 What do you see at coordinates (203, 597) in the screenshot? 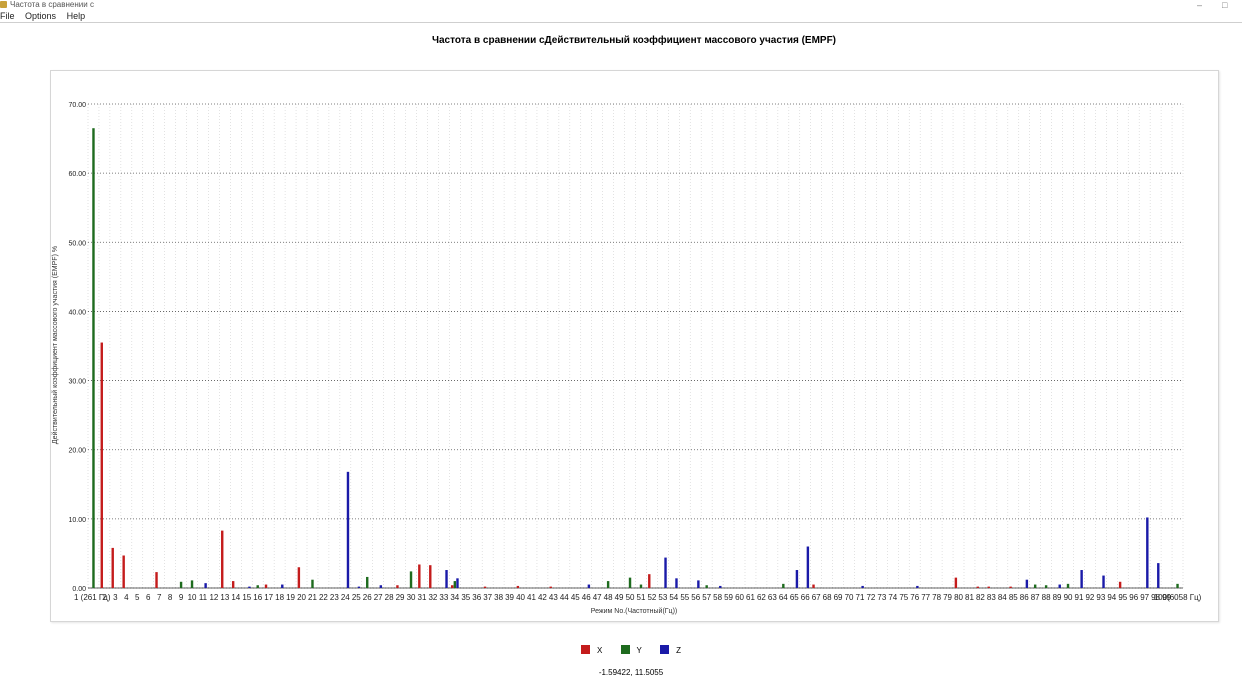
I see `x-tick-label: 11` at bounding box center [203, 597].